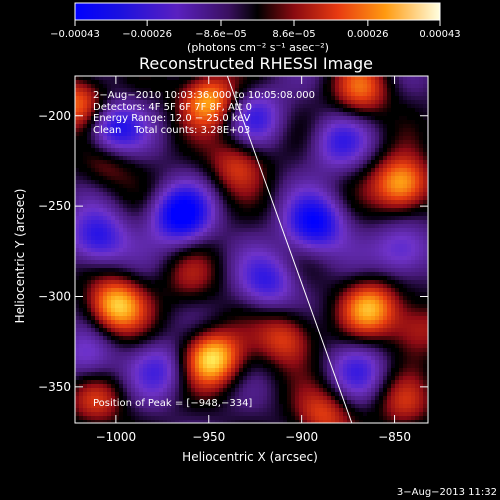 The height and width of the screenshot is (500, 500). I want to click on annotation-peak-position: Position of Peak = [−948,−334], so click(172, 403).